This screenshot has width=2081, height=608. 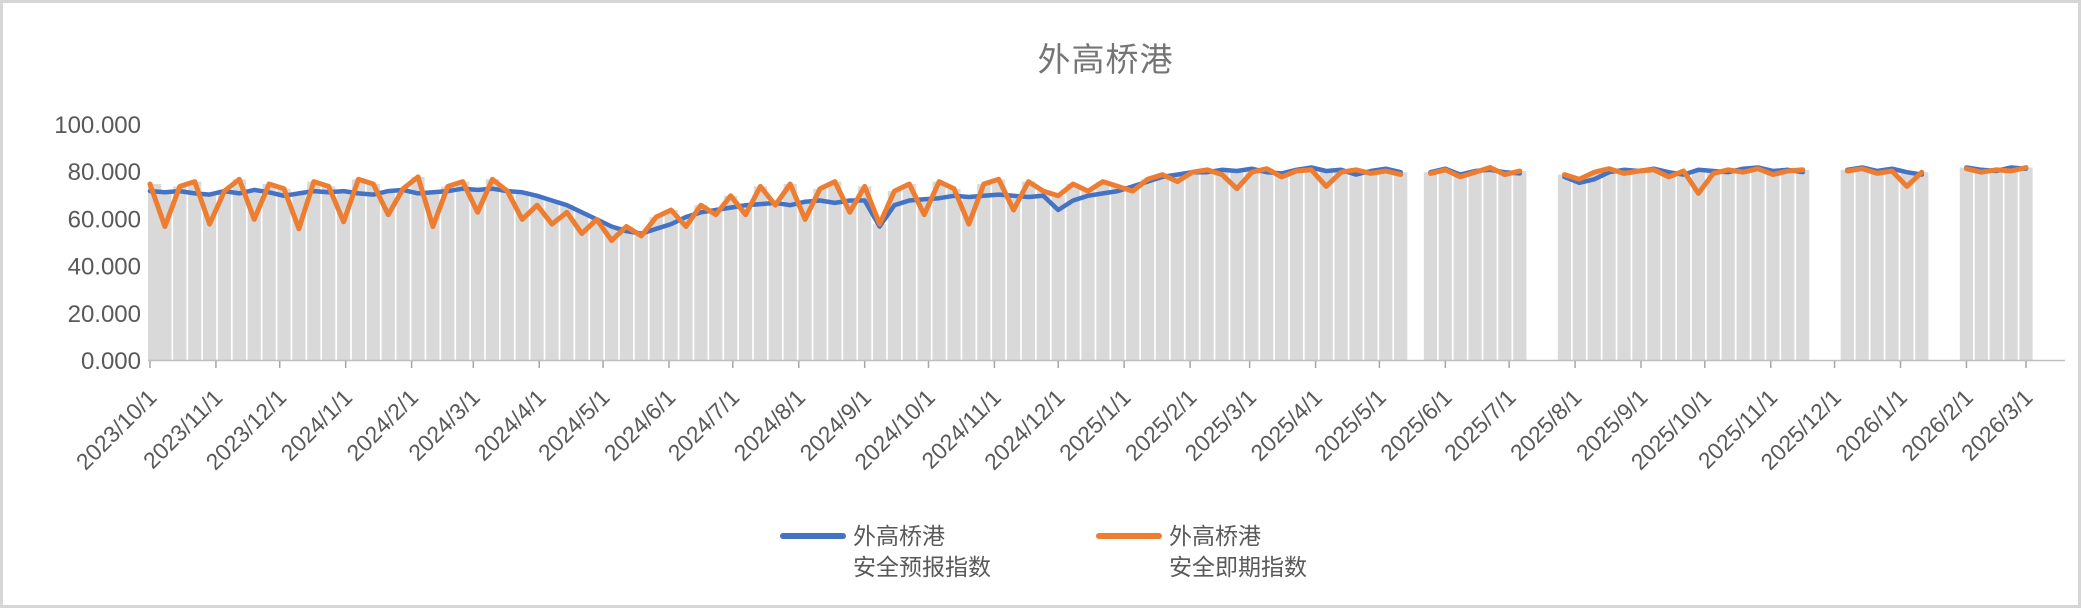 I want to click on forecast-line-swatch, so click(x=813, y=536).